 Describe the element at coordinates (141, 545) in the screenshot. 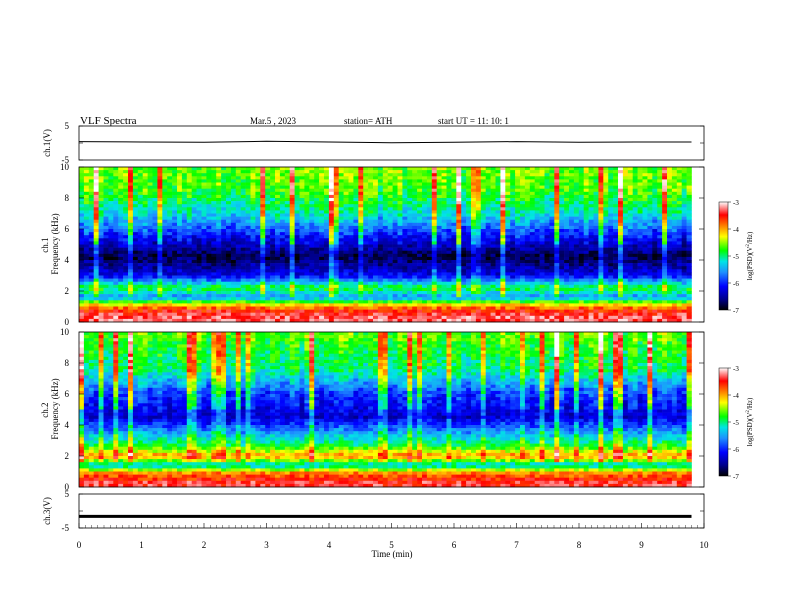

I see `time-tick-1: 1` at that location.